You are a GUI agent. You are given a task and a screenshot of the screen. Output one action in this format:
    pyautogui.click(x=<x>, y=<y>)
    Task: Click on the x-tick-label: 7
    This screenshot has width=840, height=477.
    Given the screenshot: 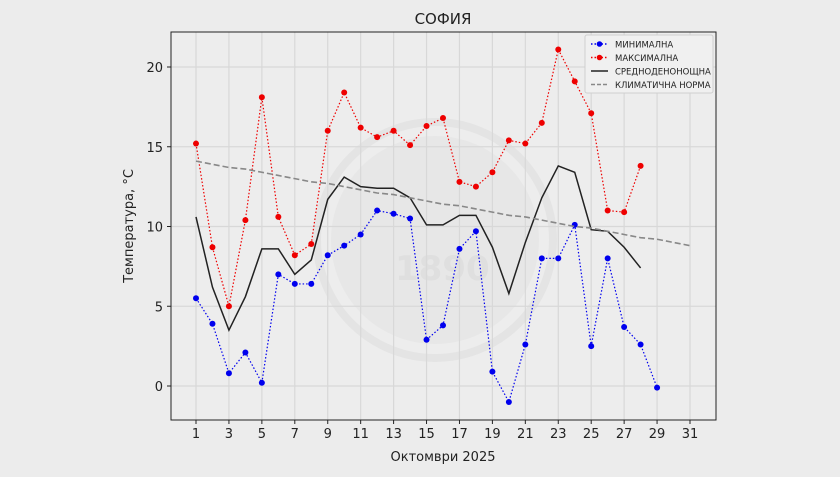 What is the action you would take?
    pyautogui.click(x=295, y=434)
    